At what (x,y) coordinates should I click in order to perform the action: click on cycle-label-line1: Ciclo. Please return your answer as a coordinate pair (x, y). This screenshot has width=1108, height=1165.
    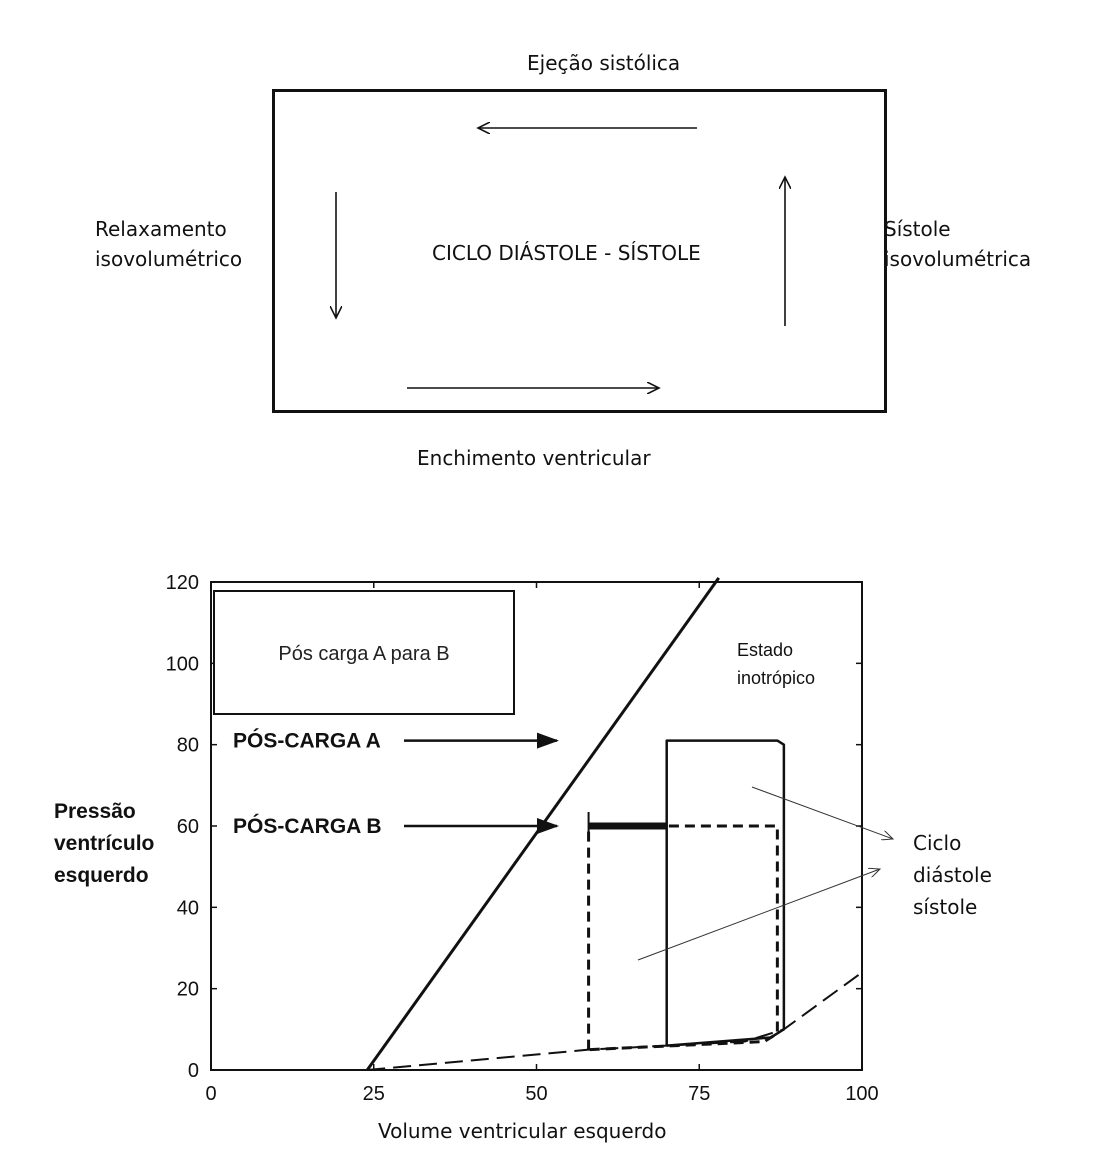
    Looking at the image, I should click on (937, 843).